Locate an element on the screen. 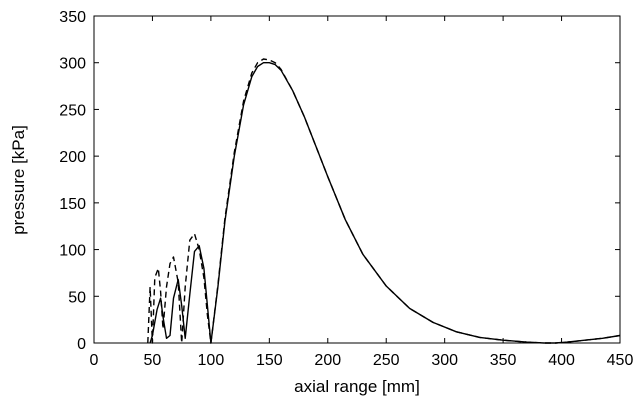 The height and width of the screenshot is (411, 639). x-tick-label: 100 is located at coordinates (211, 360).